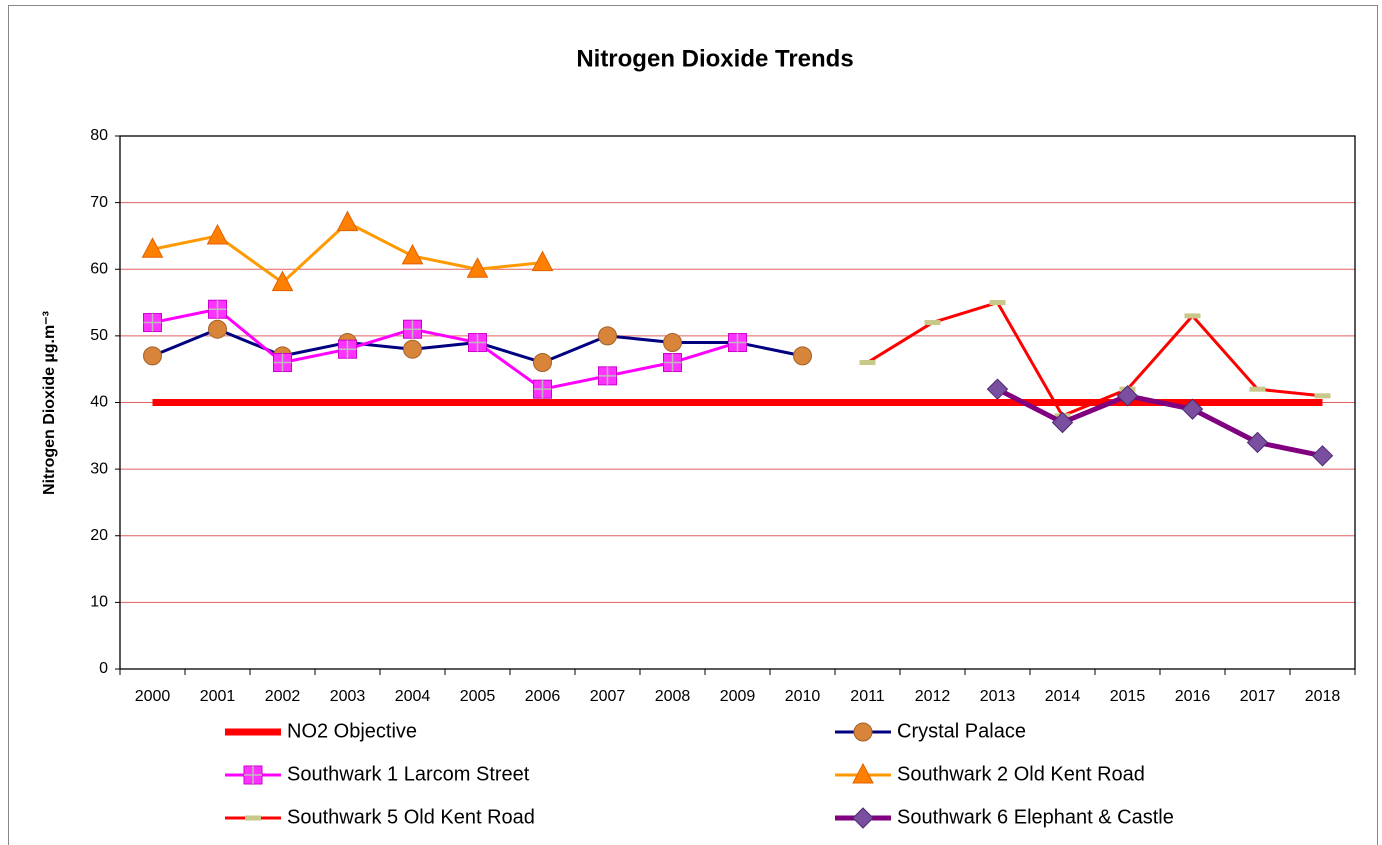  I want to click on y-tick-label: 70, so click(99, 202).